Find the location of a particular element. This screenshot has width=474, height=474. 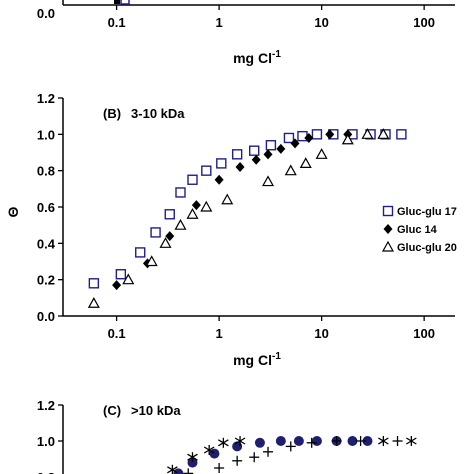

panel-b-x-ticks: 0.1 1 10 100 is located at coordinates (271, 328).